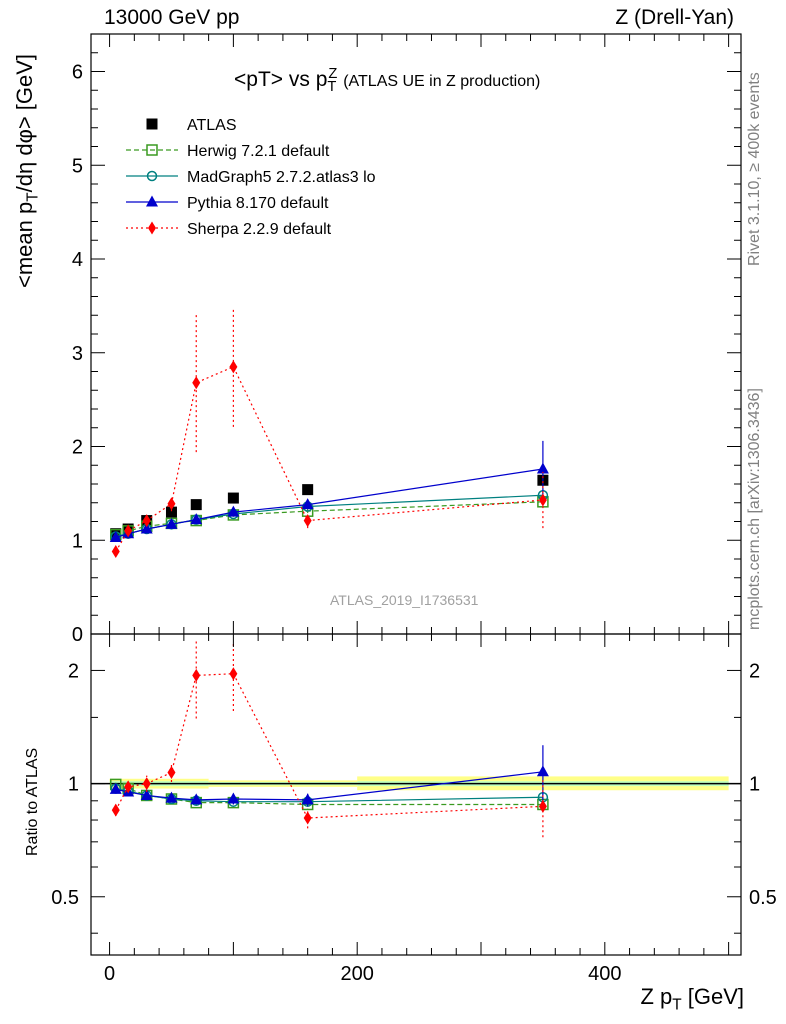  I want to click on legend-label: Herwig 7.2.1 default, so click(258, 151).